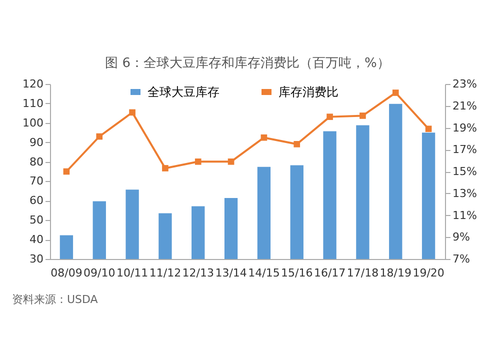  I want to click on x-tick-label: 09/10, so click(100, 273).